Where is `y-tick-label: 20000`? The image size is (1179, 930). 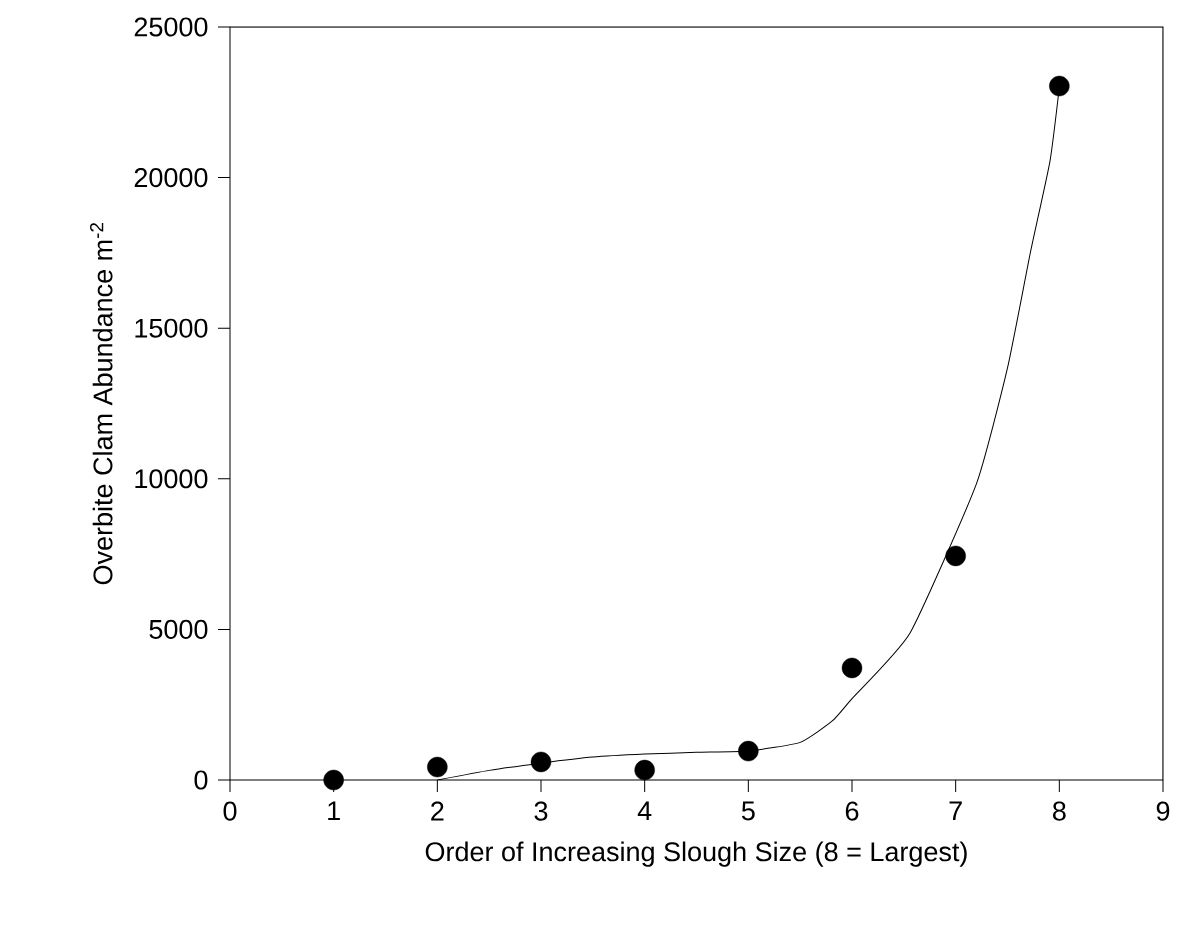 y-tick-label: 20000 is located at coordinates (171, 178).